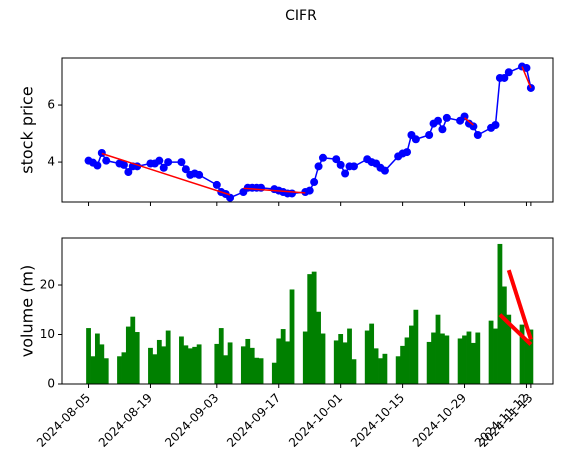 The image size is (568, 471). I want to click on x-tick-label: 2024-08-19, so click(125, 420).